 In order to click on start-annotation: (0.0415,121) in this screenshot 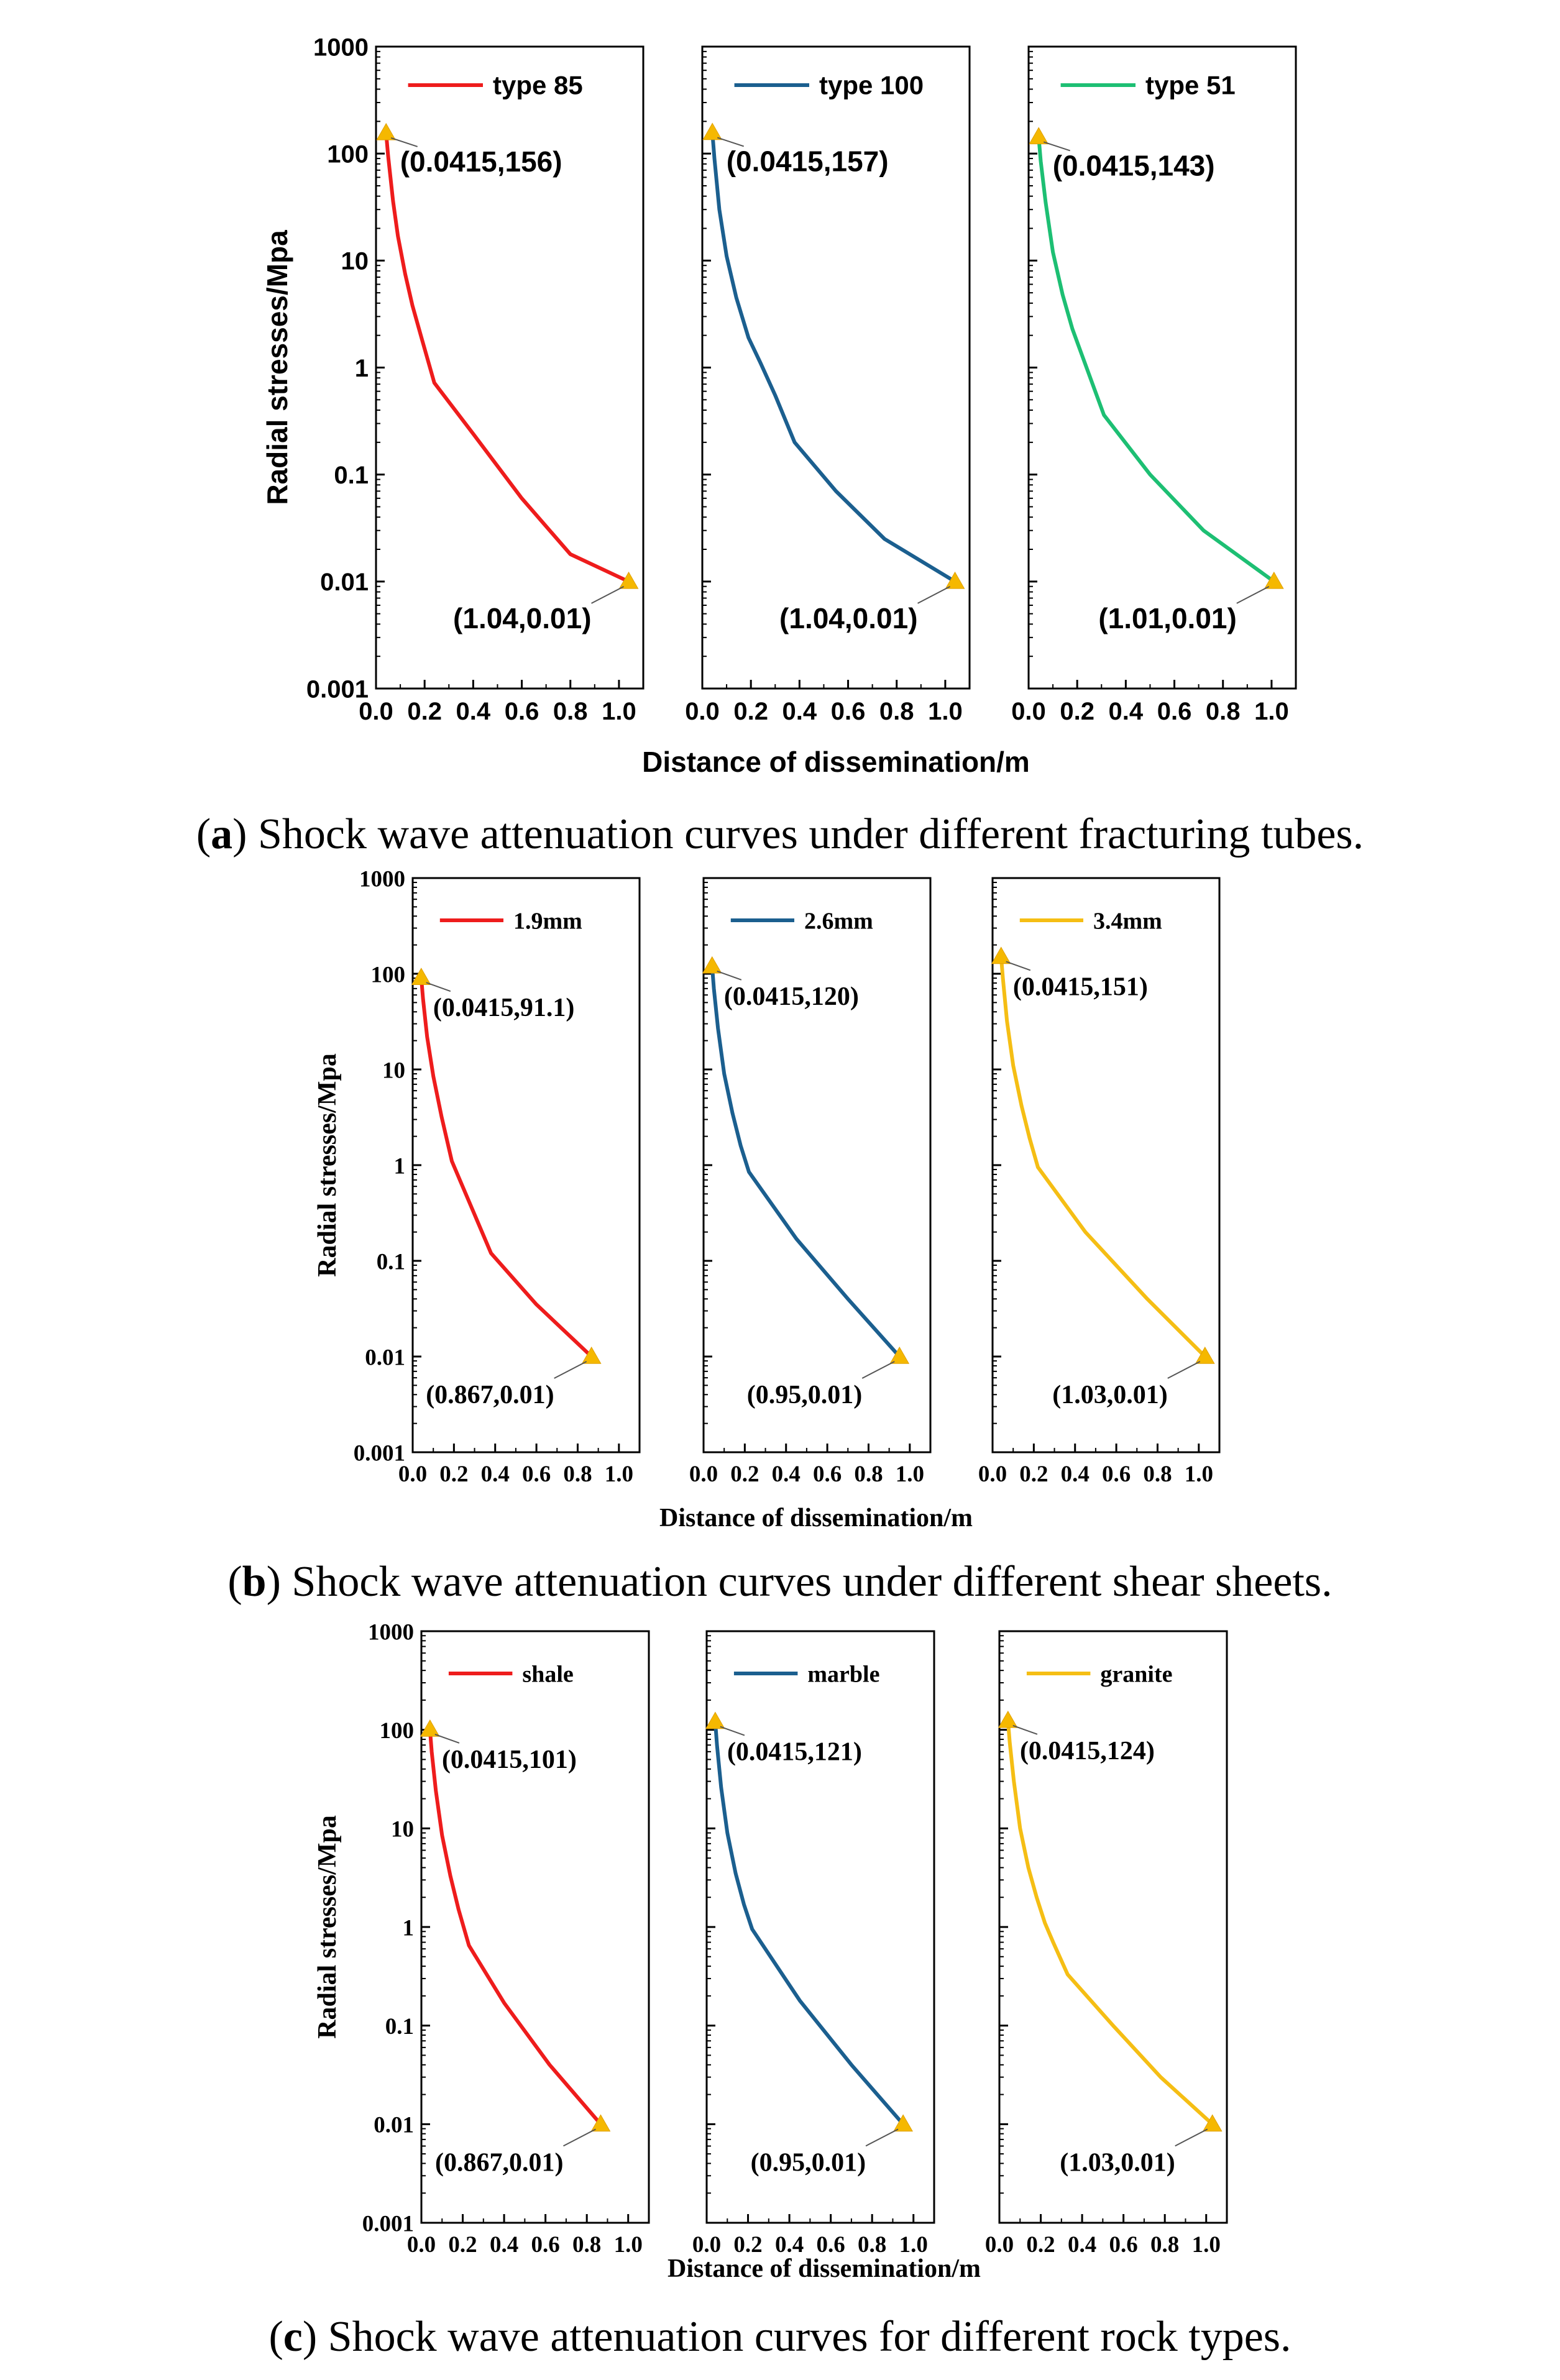, I will do `click(794, 1753)`.